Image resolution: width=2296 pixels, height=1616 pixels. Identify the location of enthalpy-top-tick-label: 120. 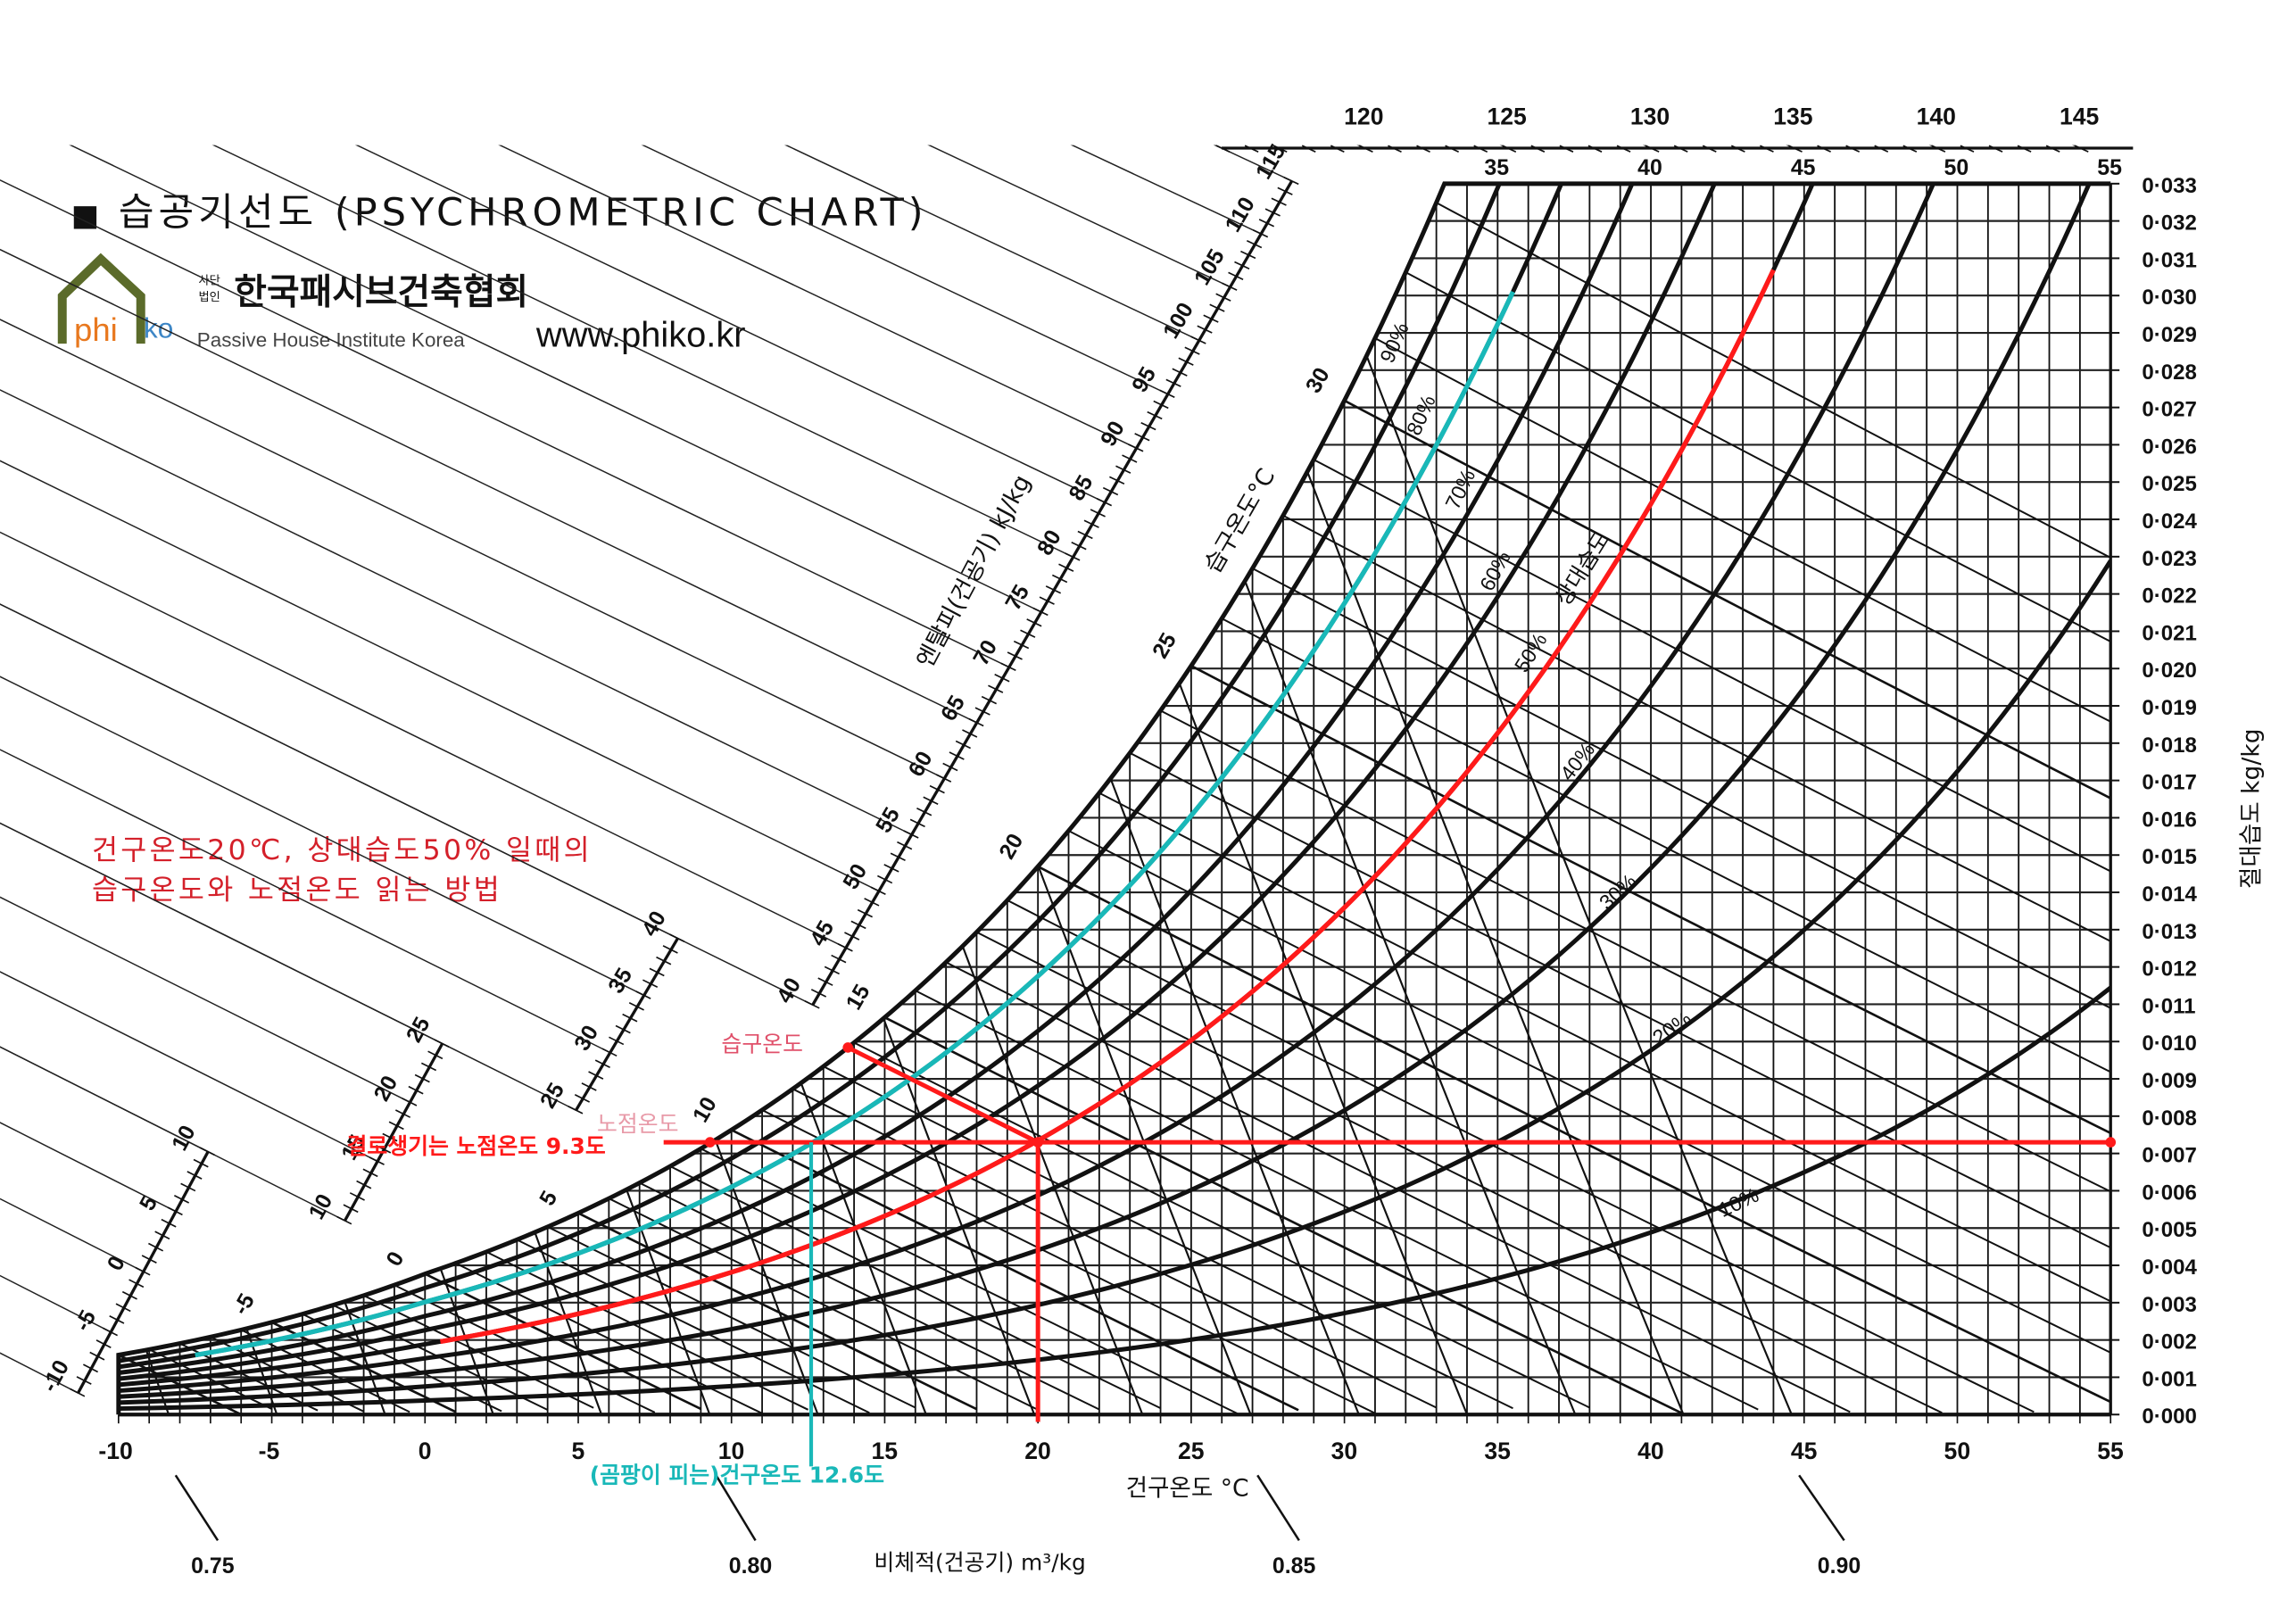
(1364, 116).